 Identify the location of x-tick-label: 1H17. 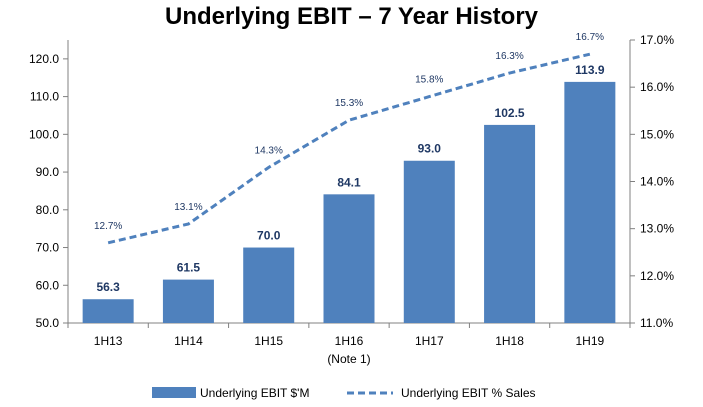
(429, 341).